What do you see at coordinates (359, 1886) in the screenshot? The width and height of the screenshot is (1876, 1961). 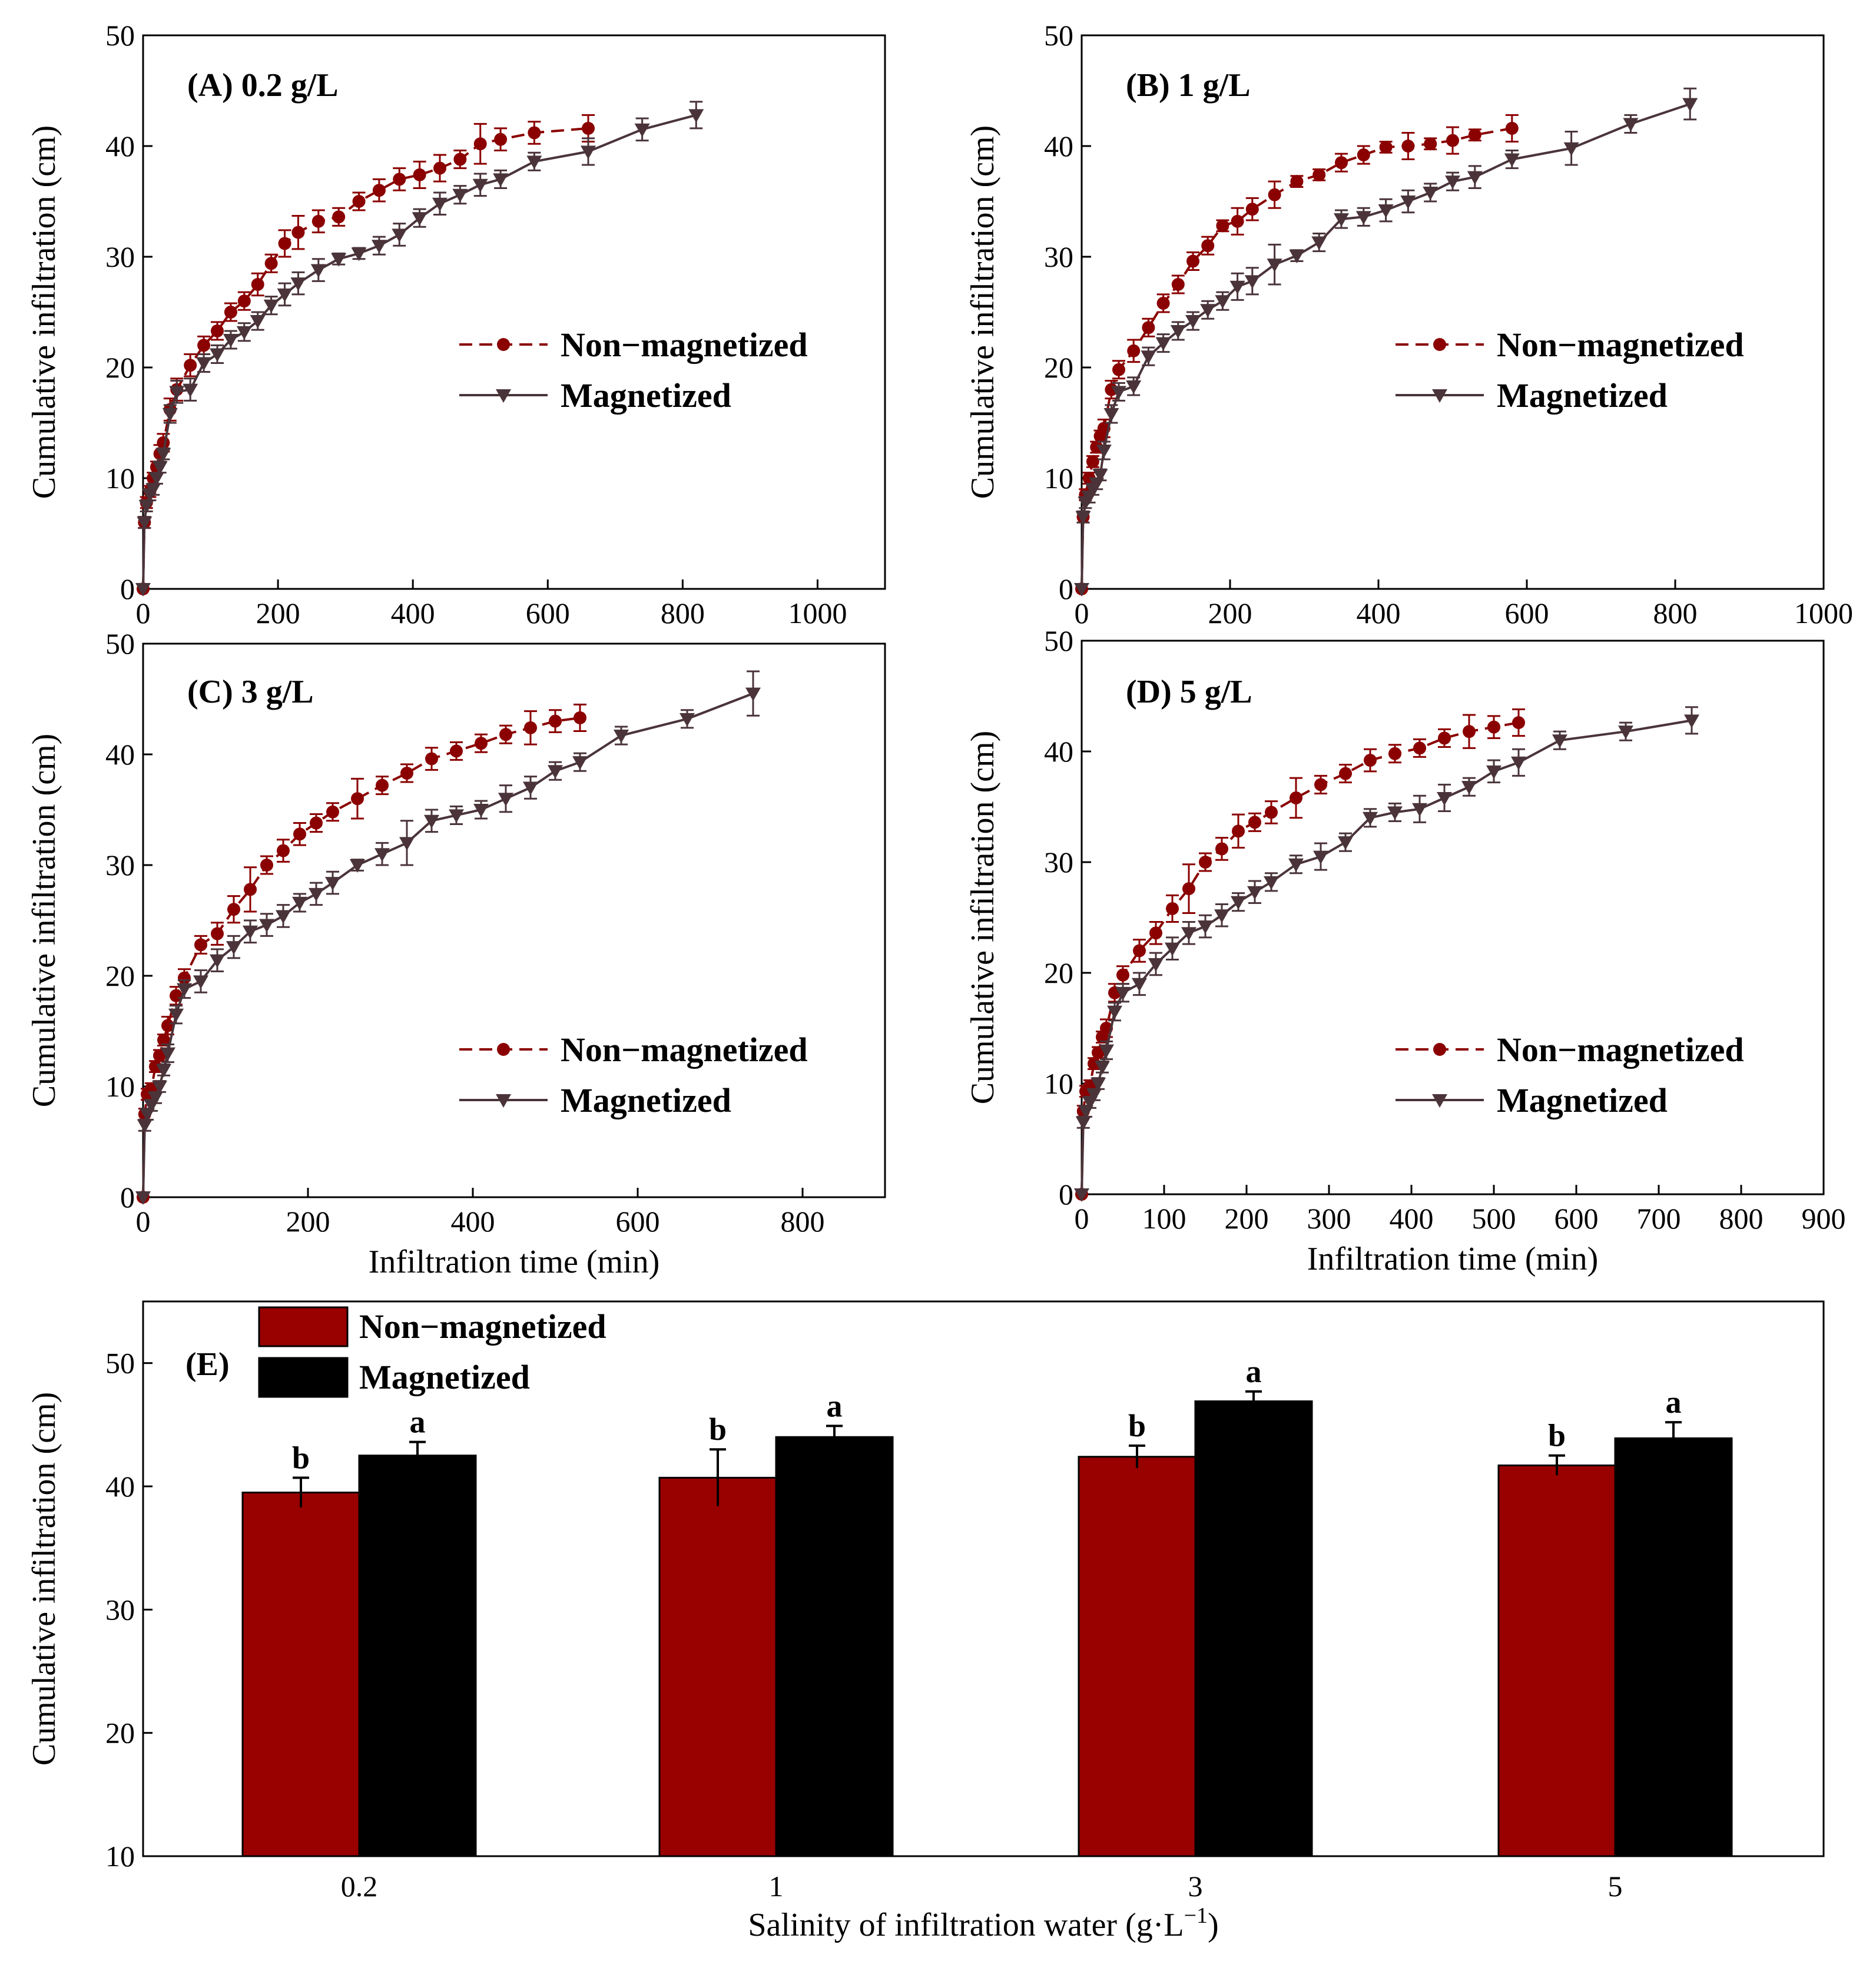 I see `x-tick-label: 0.2` at bounding box center [359, 1886].